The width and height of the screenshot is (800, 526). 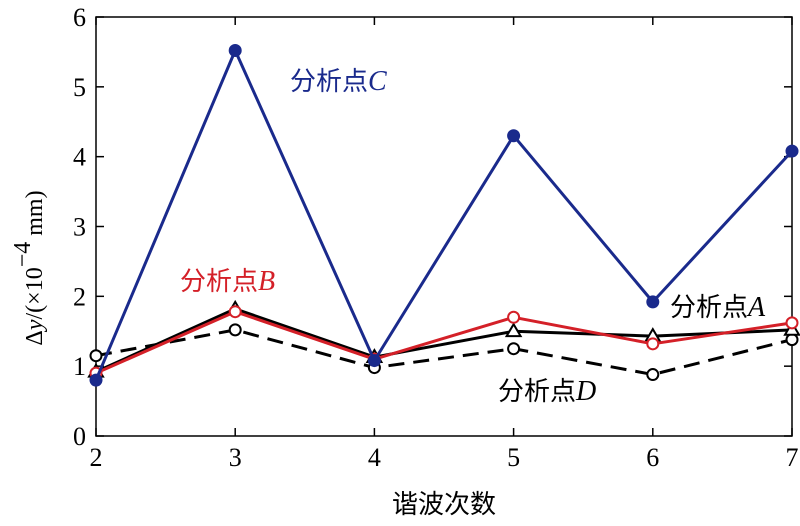 I want to click on y-axis-title-open: /(×10, so click(x=35, y=293).